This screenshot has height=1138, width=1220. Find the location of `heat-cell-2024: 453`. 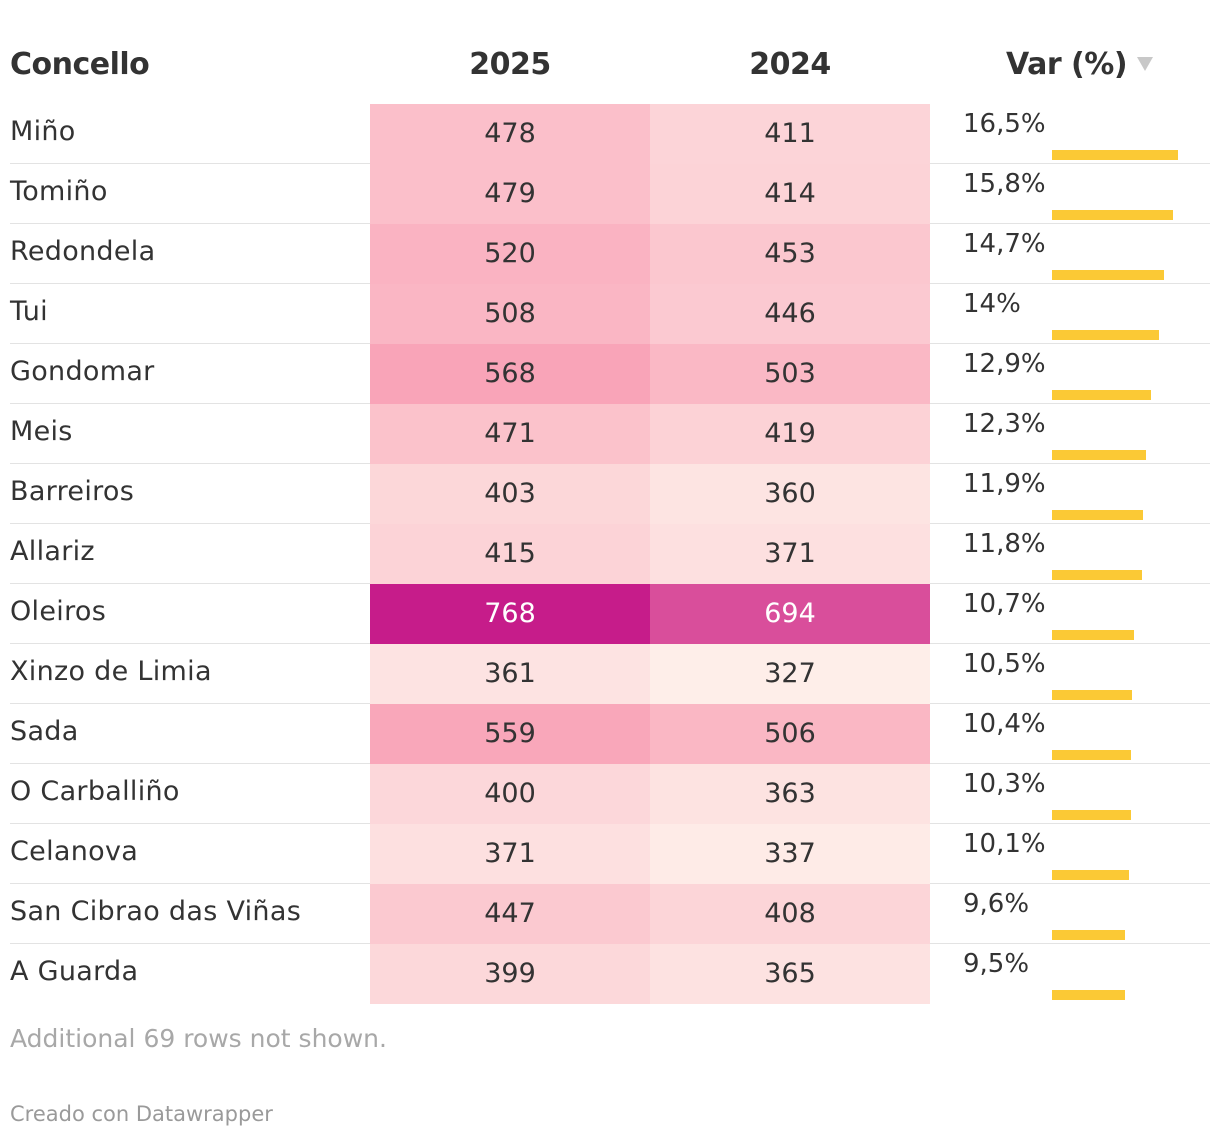

heat-cell-2024: 453 is located at coordinates (790, 254).